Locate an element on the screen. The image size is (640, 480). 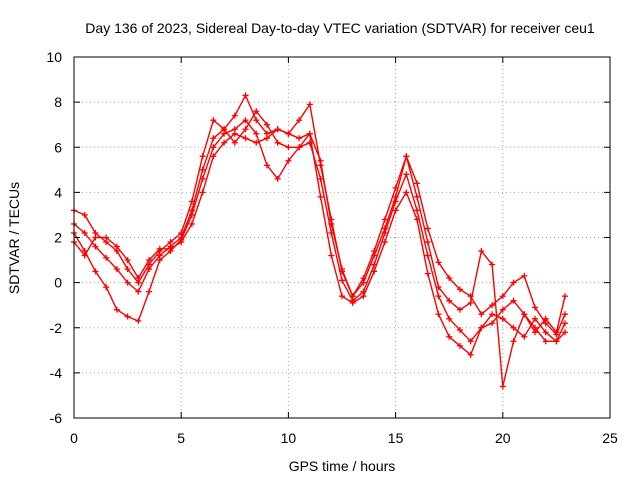
y-tick-label: 0 is located at coordinates (58, 283).